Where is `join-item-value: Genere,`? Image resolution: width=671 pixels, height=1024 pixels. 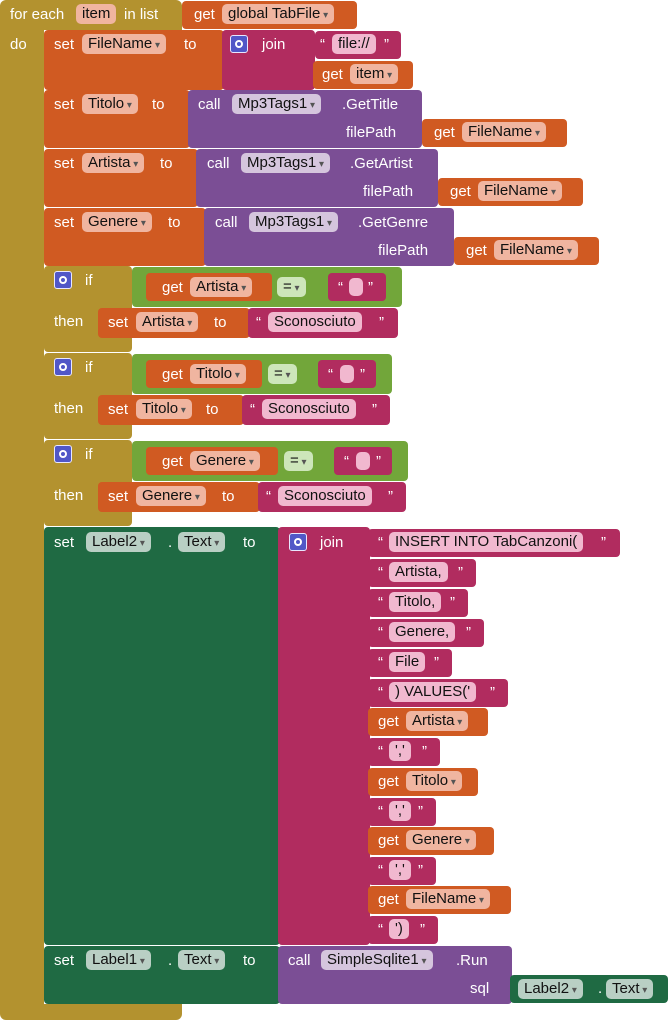
join-item-value: Genere, is located at coordinates (422, 632).